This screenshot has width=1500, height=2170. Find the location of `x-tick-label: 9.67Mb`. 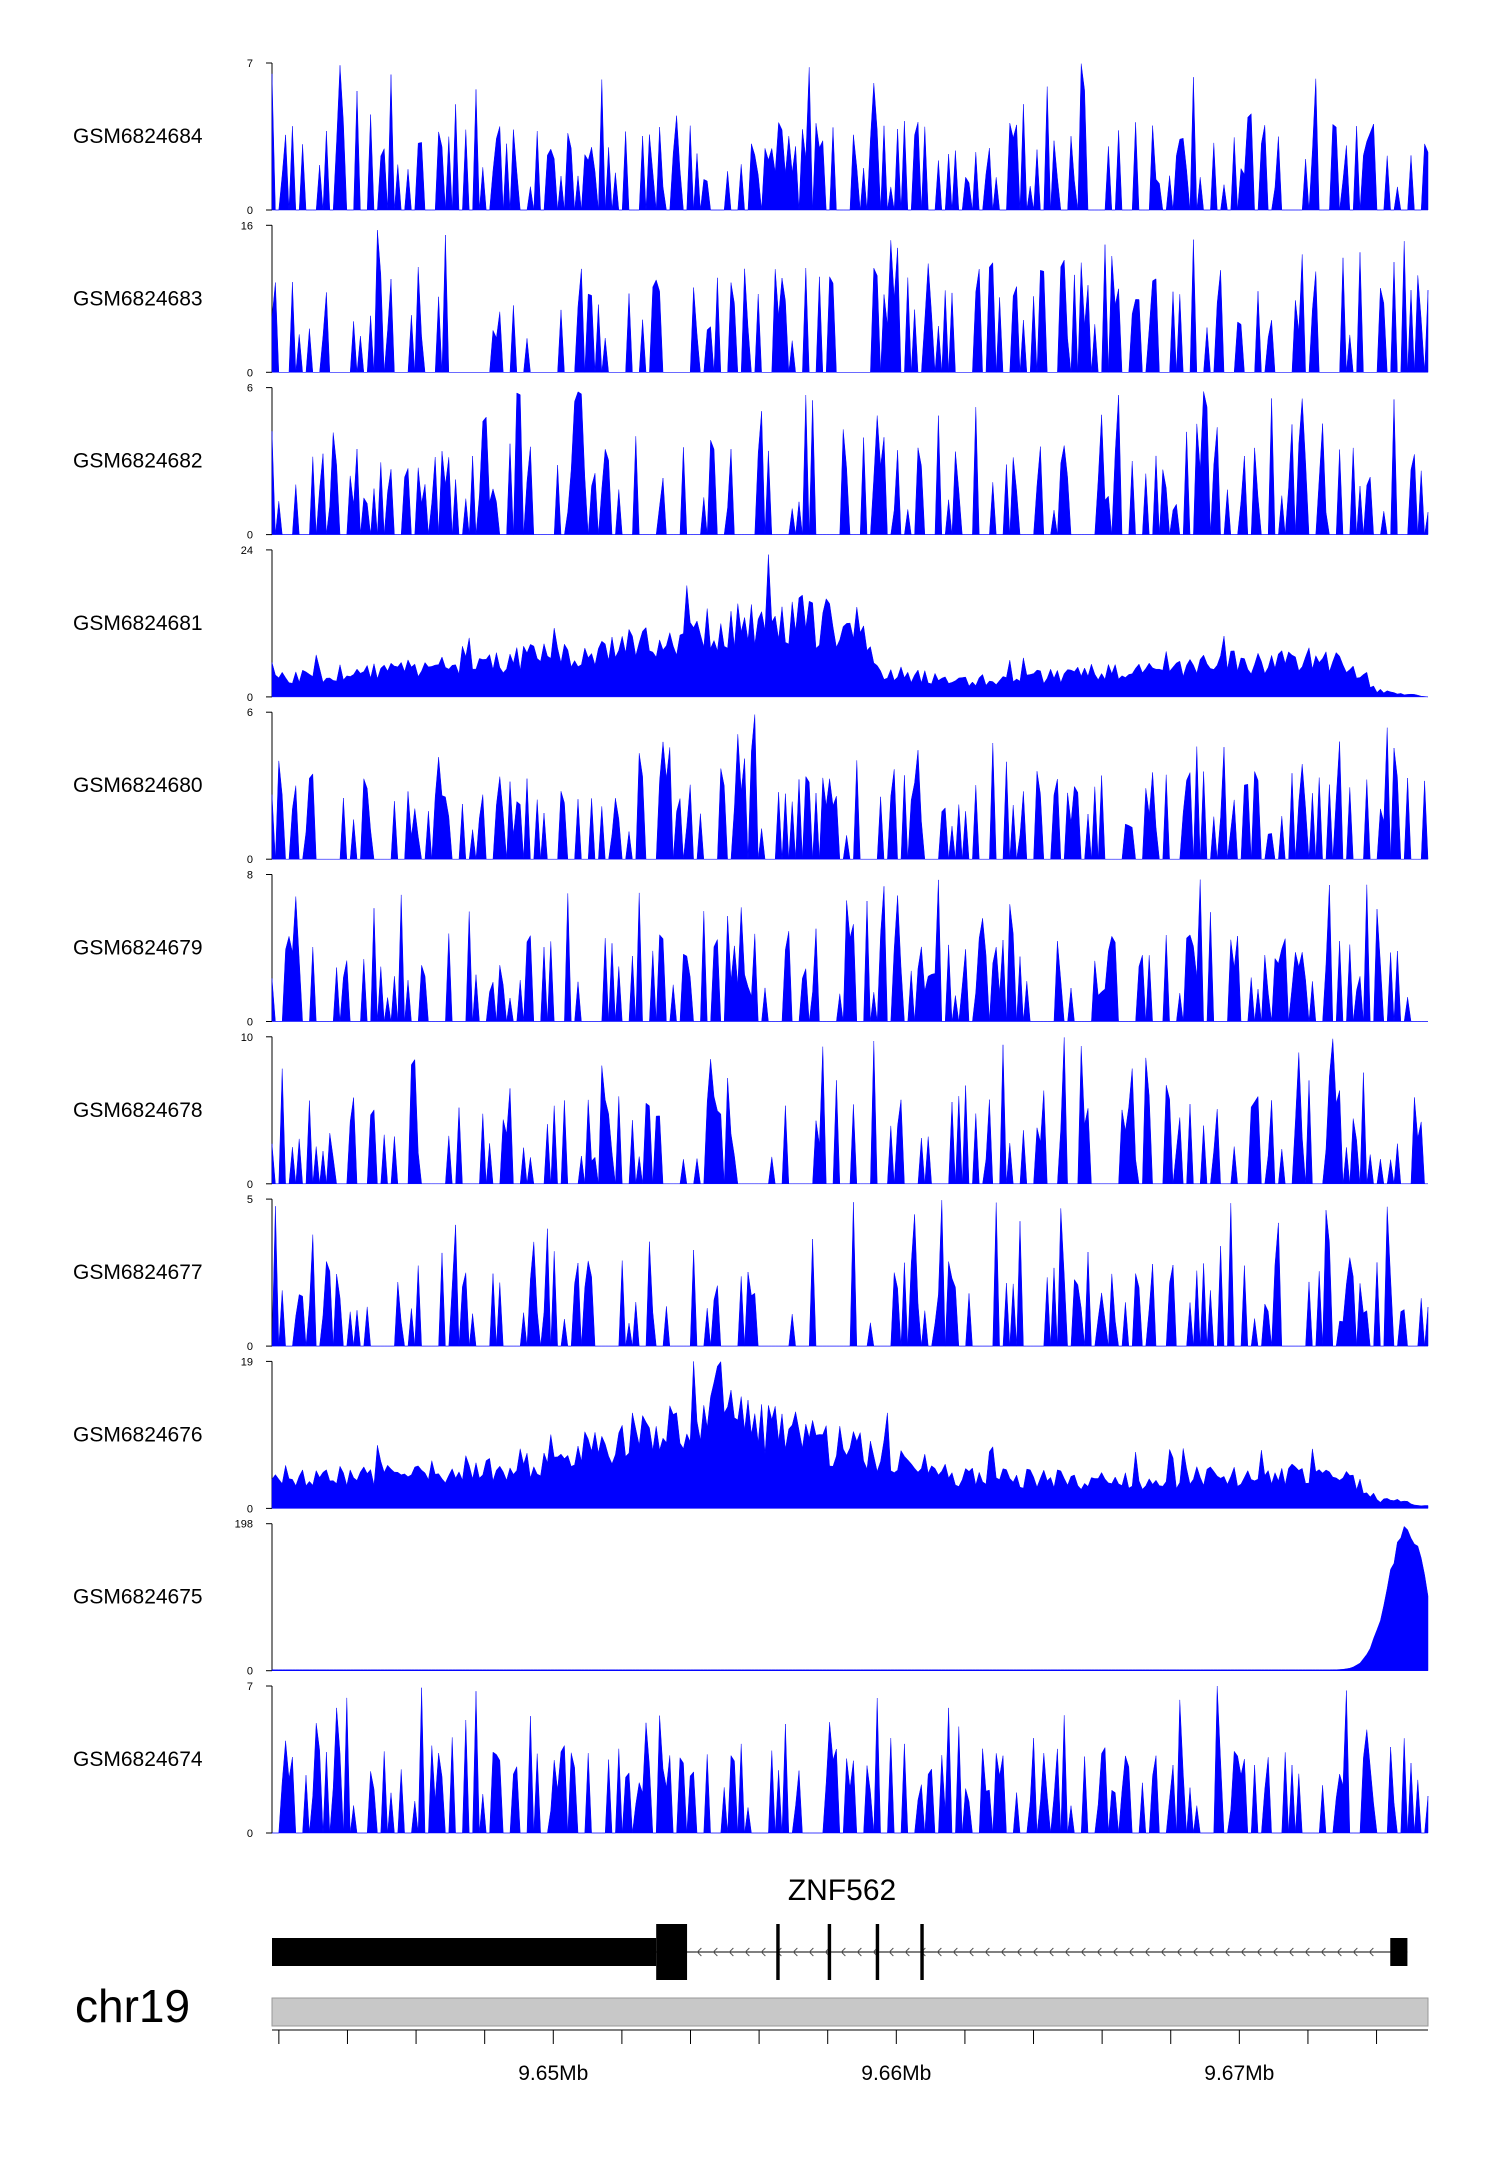

x-tick-label: 9.67Mb is located at coordinates (1239, 2073).